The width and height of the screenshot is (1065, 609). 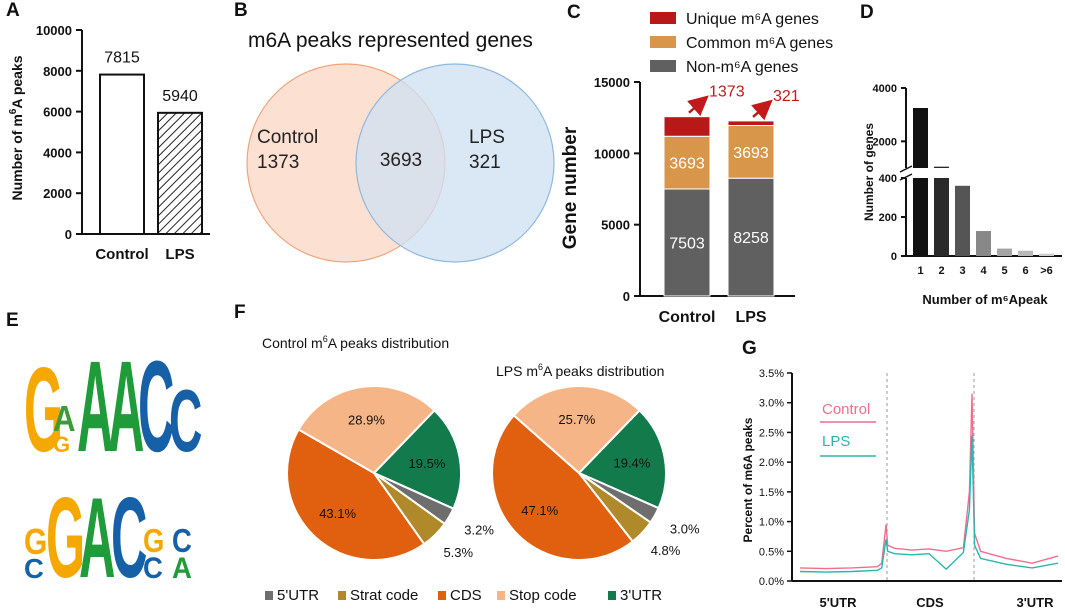 What do you see at coordinates (384, 595) in the screenshot?
I see `f-legend-label: Strat code` at bounding box center [384, 595].